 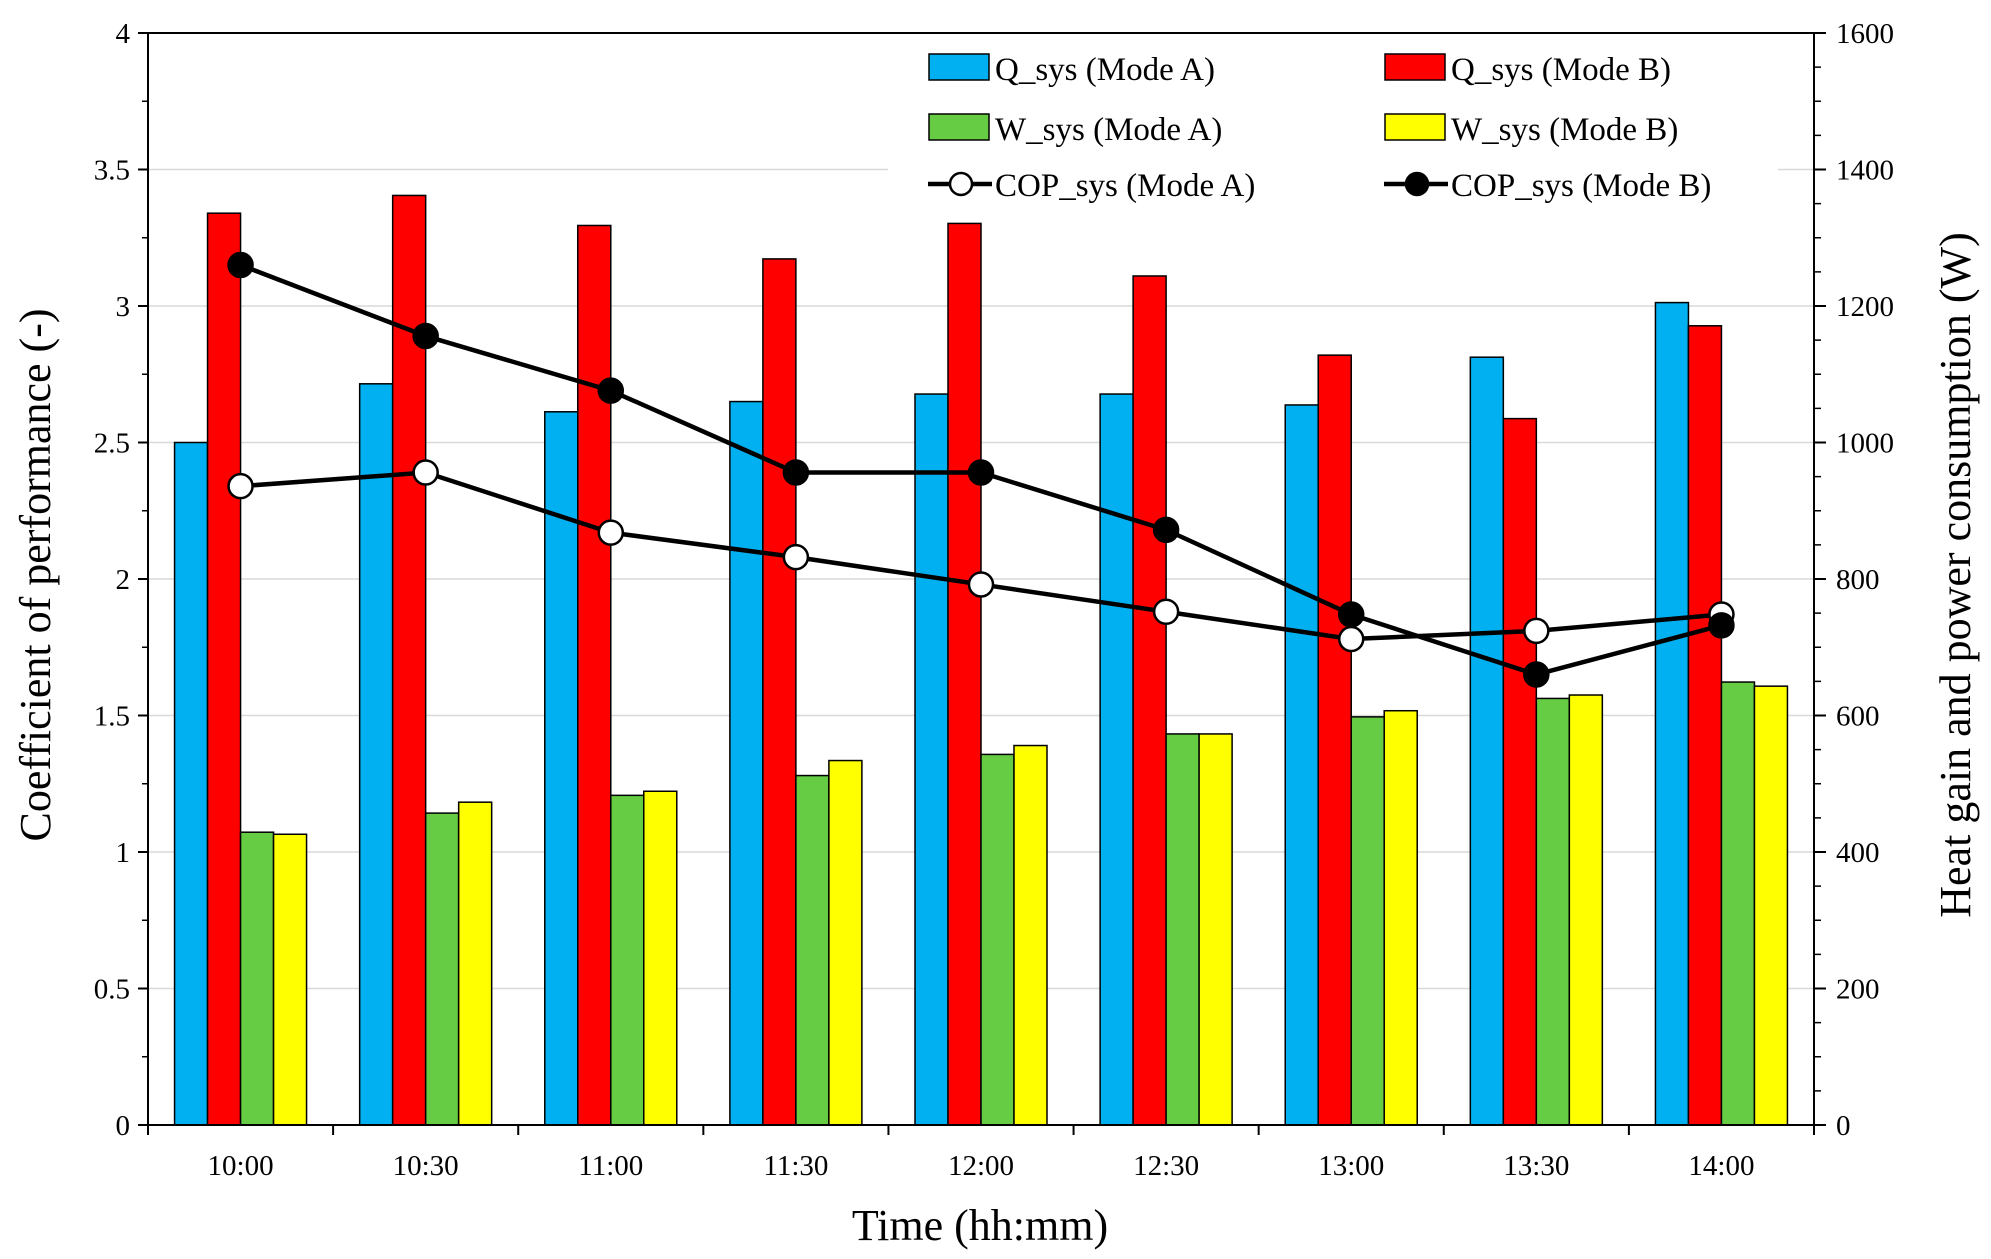 I want to click on x-tick-label: 12:00, so click(x=981, y=1166).